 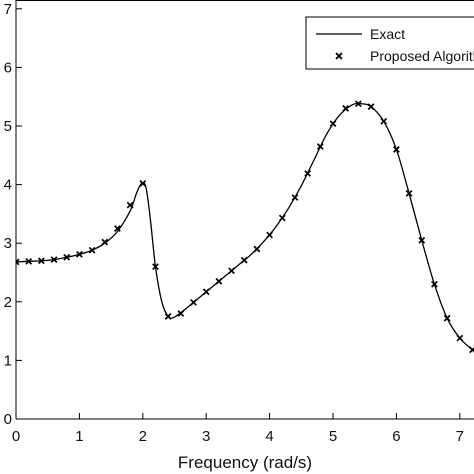 What do you see at coordinates (245, 462) in the screenshot?
I see `x-axis-label: Frequency (rad/s)` at bounding box center [245, 462].